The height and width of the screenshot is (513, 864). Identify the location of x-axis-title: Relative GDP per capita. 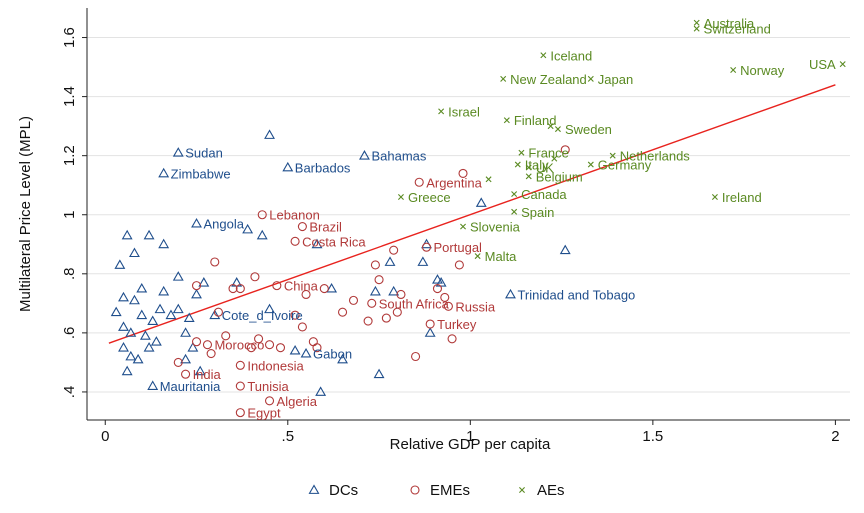
(470, 444).